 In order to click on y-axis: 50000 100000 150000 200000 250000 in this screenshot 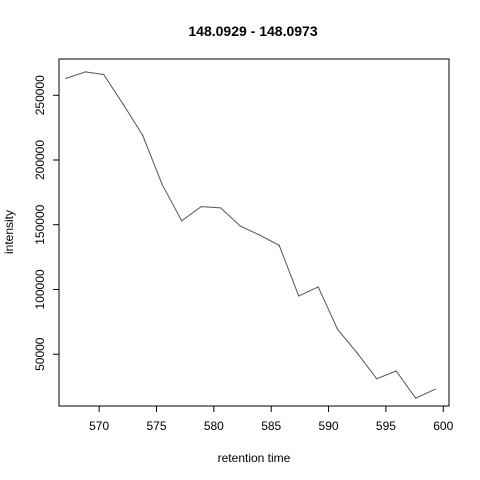, I will do `click(46, 223)`.